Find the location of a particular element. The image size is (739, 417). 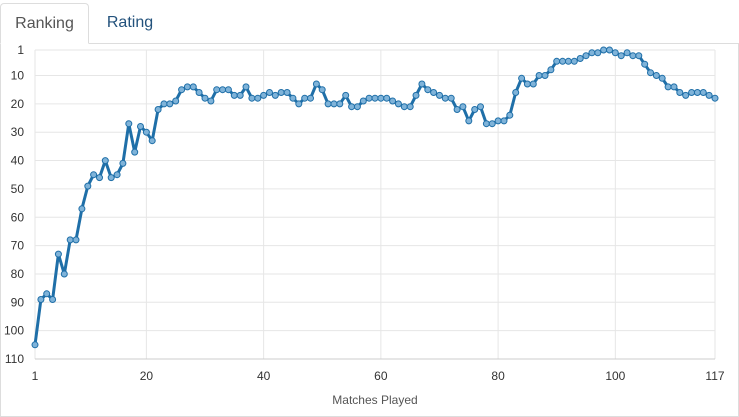

tab-ranking: Ranking is located at coordinates (44, 23).